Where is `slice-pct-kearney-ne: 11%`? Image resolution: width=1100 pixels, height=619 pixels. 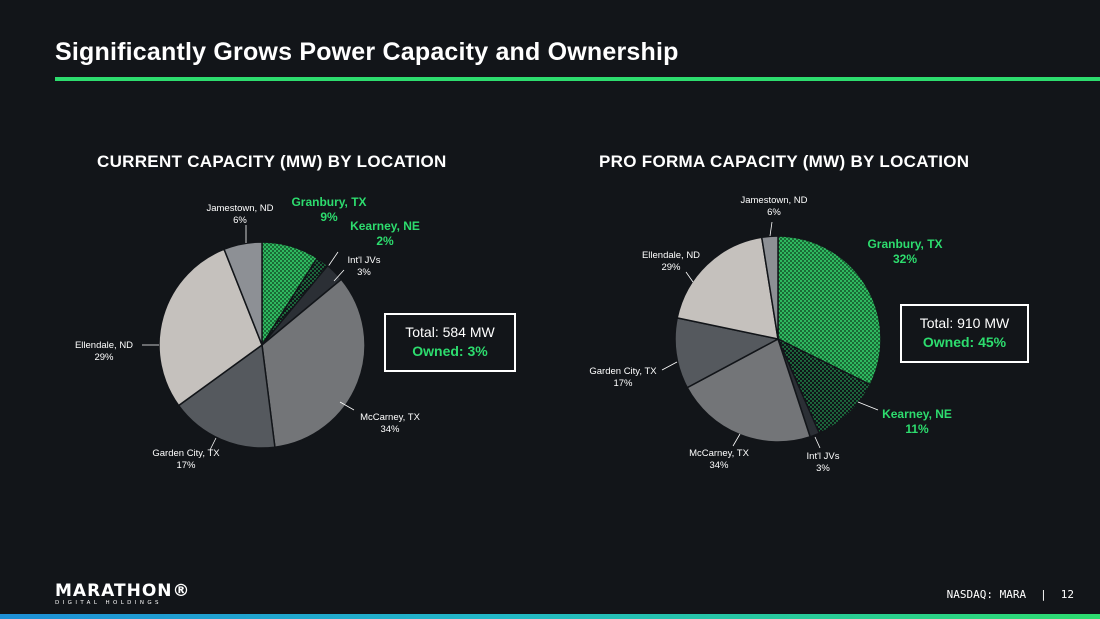 slice-pct-kearney-ne: 11% is located at coordinates (917, 429).